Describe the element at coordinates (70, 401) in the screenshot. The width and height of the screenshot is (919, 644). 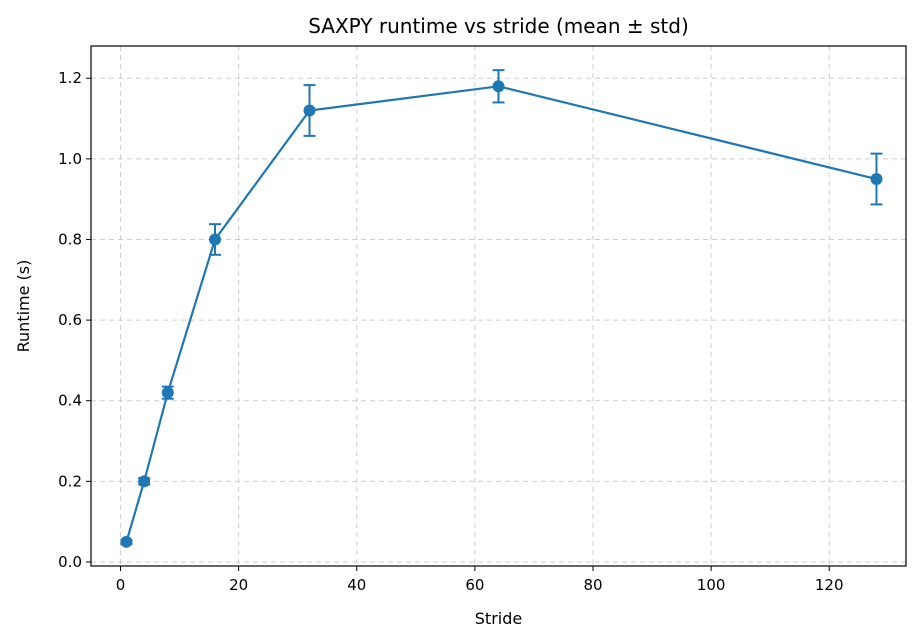
I see `y-tick-label: 0.4` at that location.